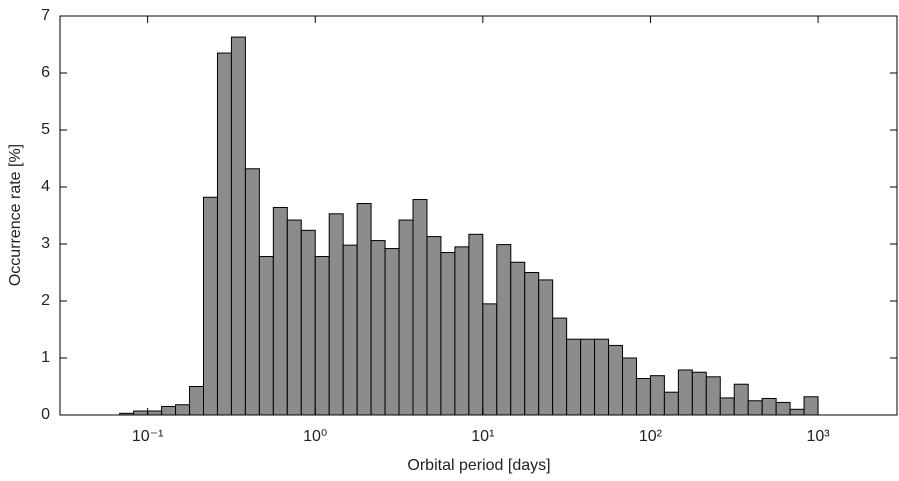  Describe the element at coordinates (45, 186) in the screenshot. I see `y-tick-label: 4` at that location.